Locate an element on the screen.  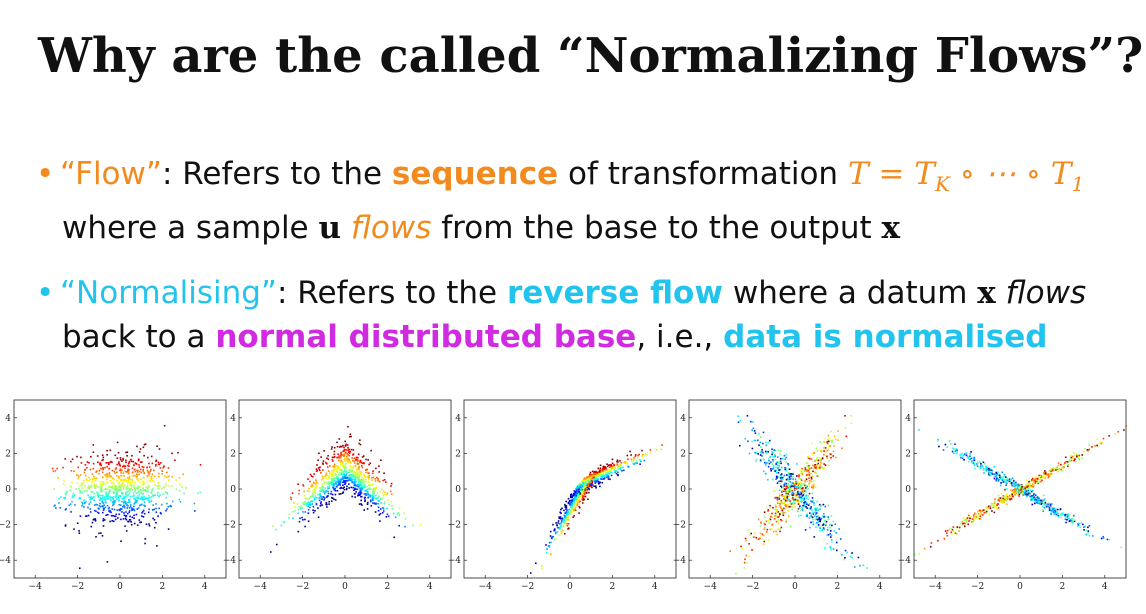
scatter-points is located at coordinates (798, 494).